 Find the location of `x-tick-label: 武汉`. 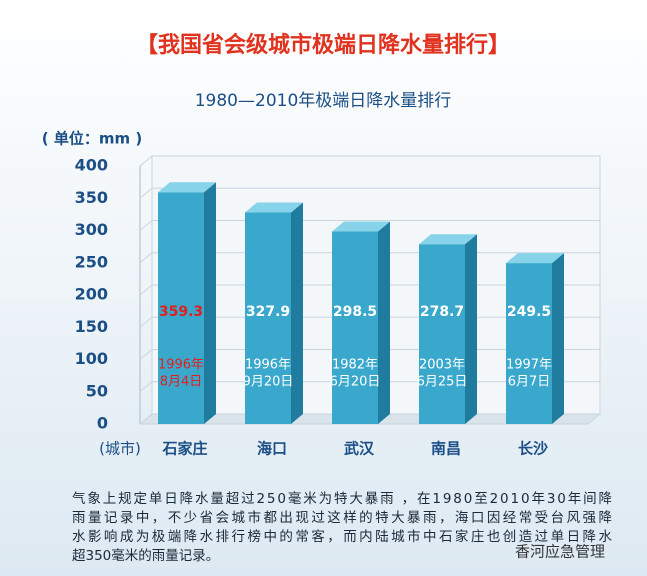

x-tick-label: 武汉 is located at coordinates (359, 449).